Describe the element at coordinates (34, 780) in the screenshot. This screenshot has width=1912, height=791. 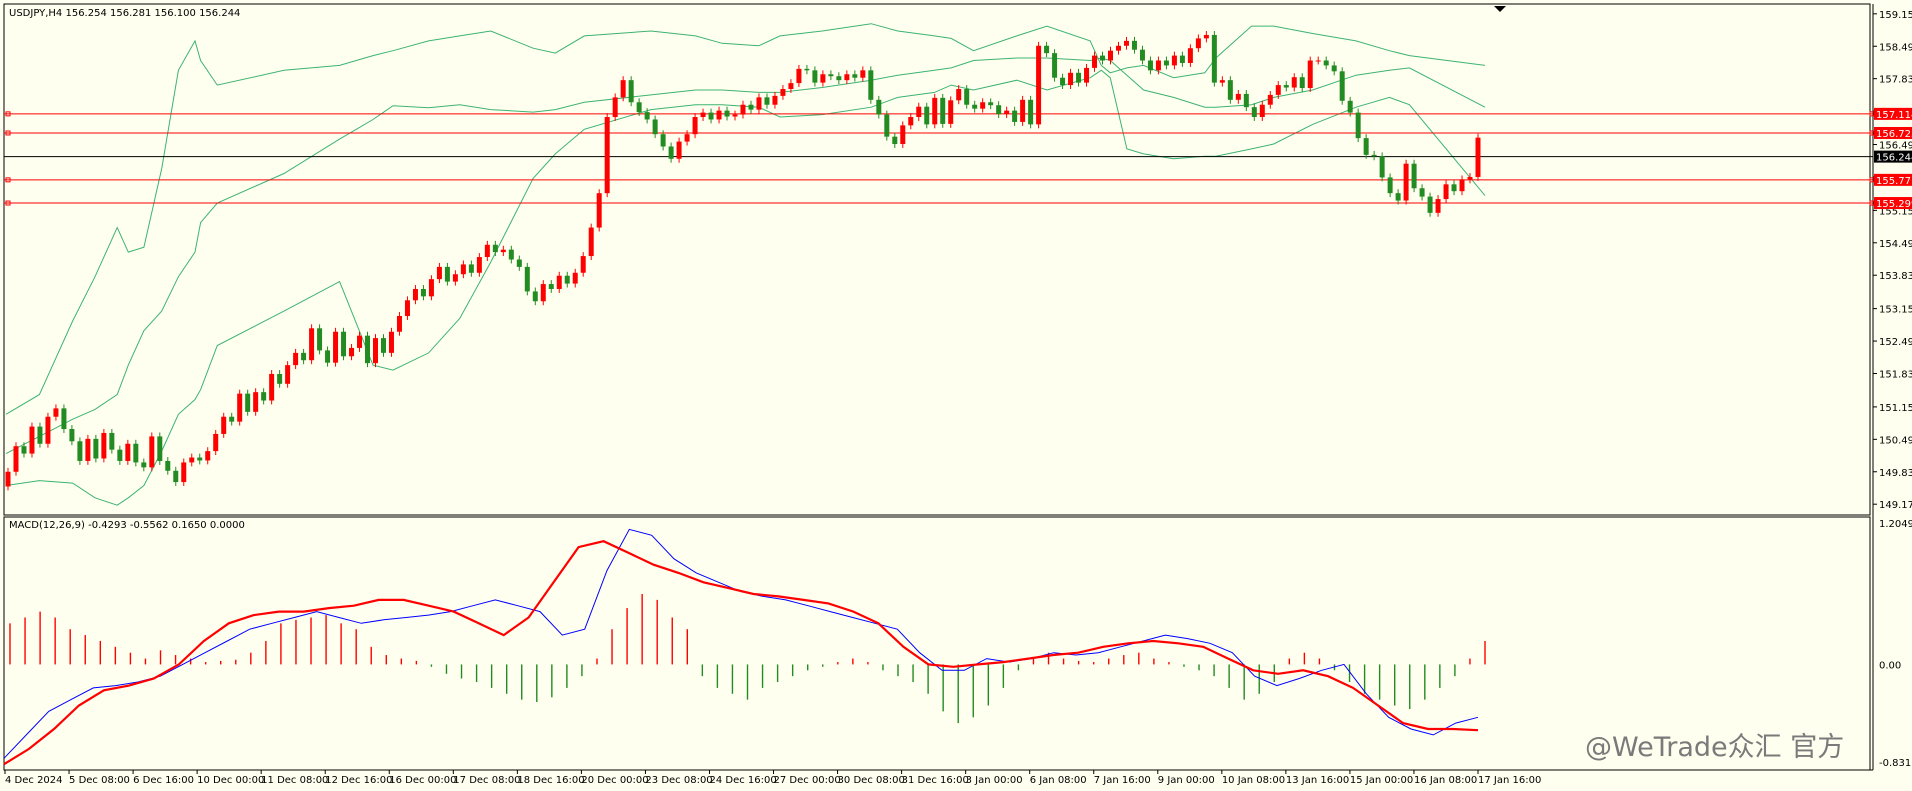
I see `time-axis-label: 4 Dec 2024` at that location.